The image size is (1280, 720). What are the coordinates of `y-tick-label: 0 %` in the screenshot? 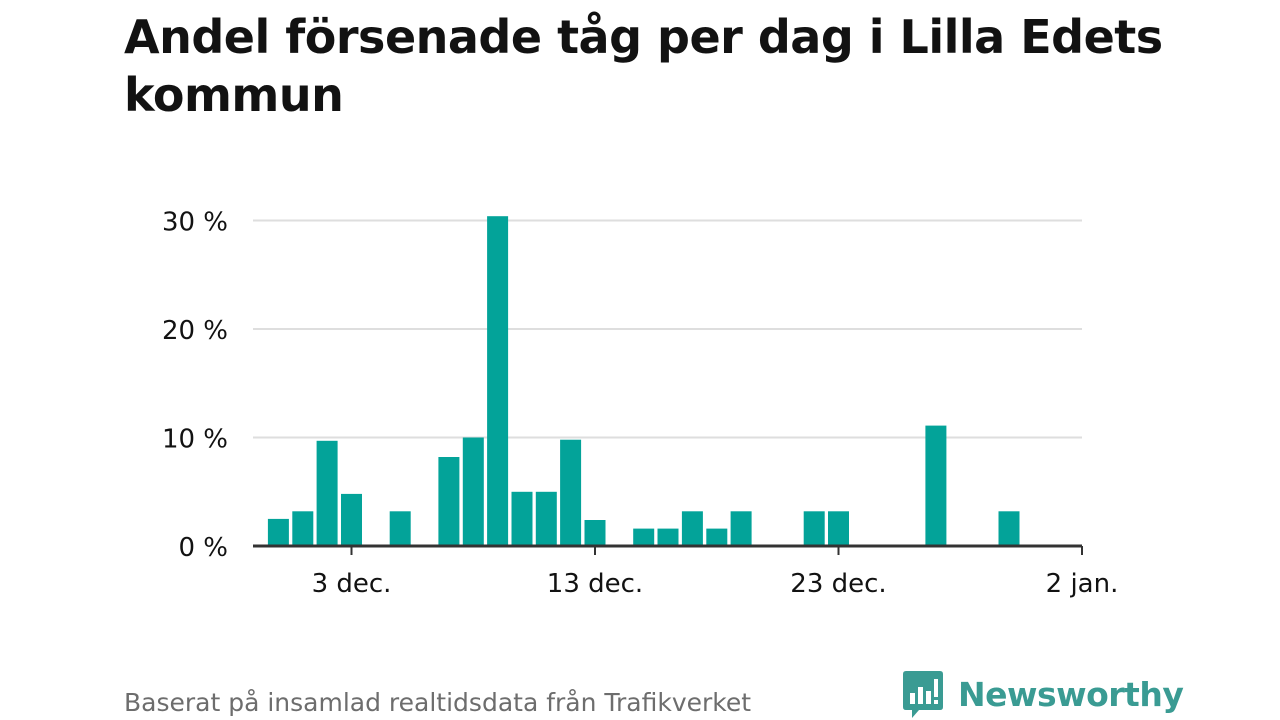 It's located at (203, 548).